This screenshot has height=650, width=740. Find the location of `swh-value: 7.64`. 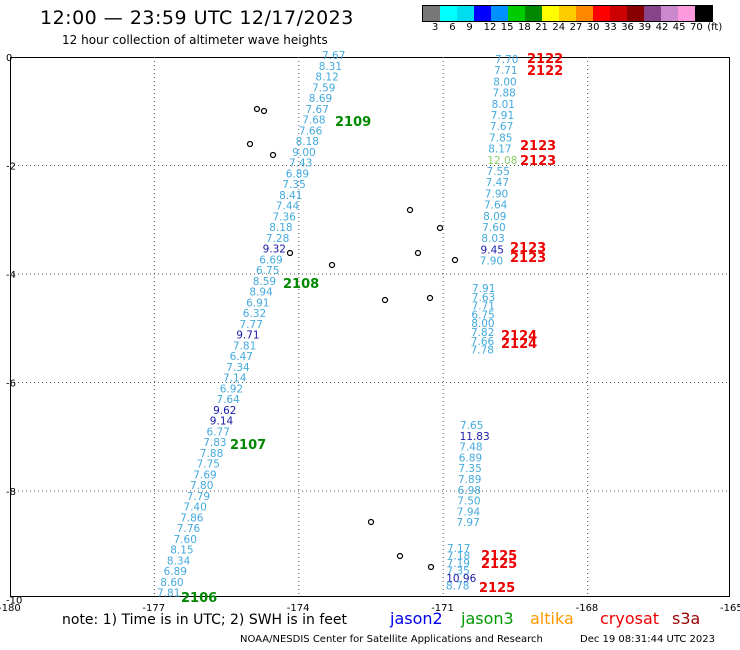

swh-value: 7.64 is located at coordinates (496, 206).